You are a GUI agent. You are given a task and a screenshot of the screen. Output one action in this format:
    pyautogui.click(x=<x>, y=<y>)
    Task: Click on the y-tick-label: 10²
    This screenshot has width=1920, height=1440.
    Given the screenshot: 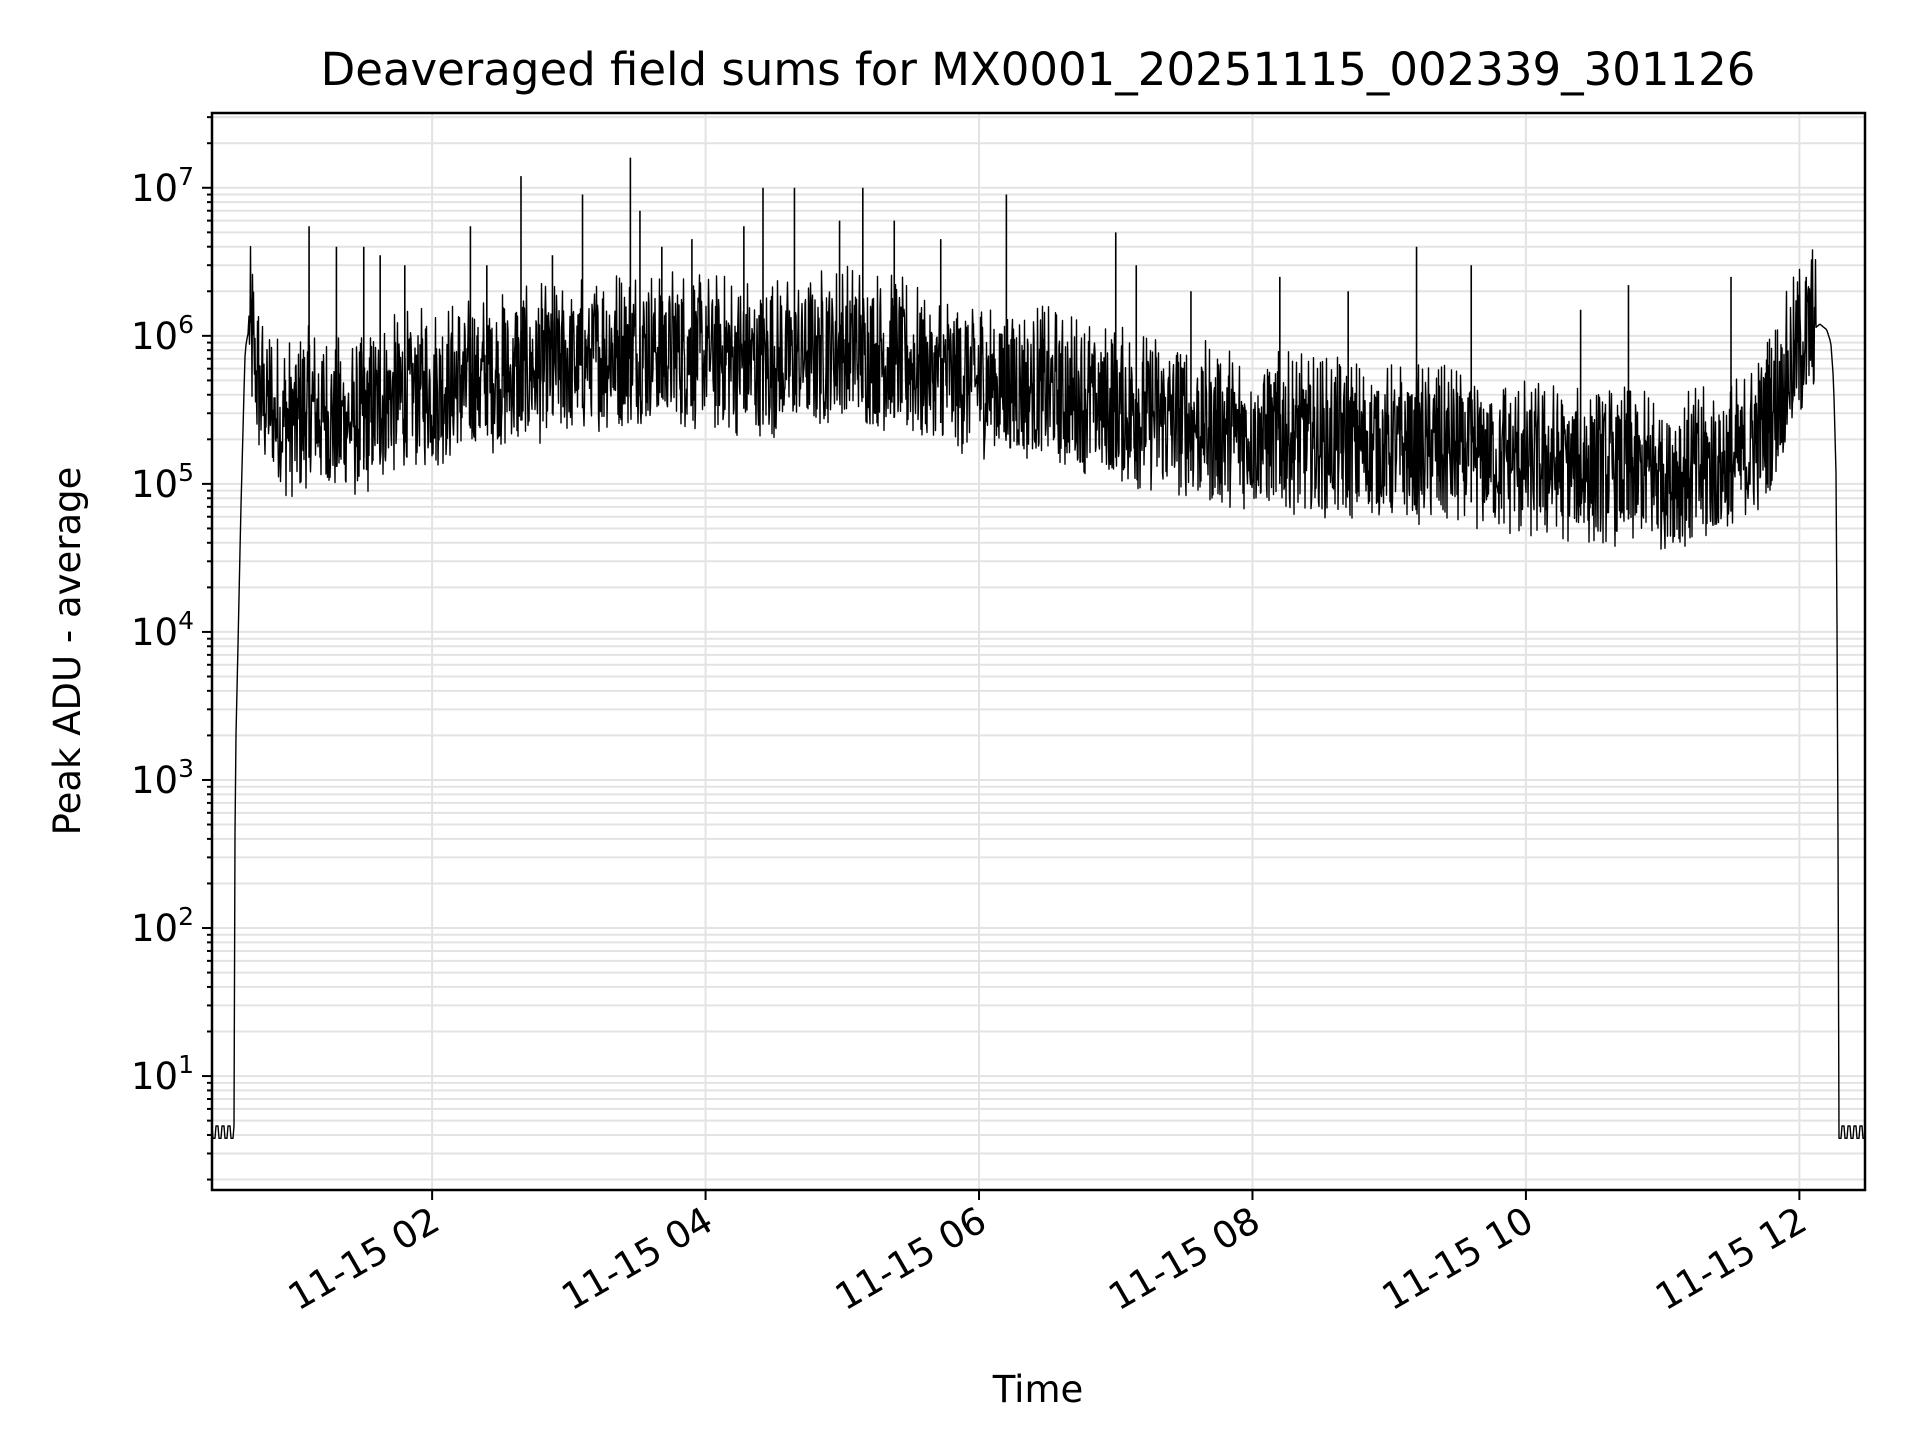 What is the action you would take?
    pyautogui.click(x=162, y=926)
    